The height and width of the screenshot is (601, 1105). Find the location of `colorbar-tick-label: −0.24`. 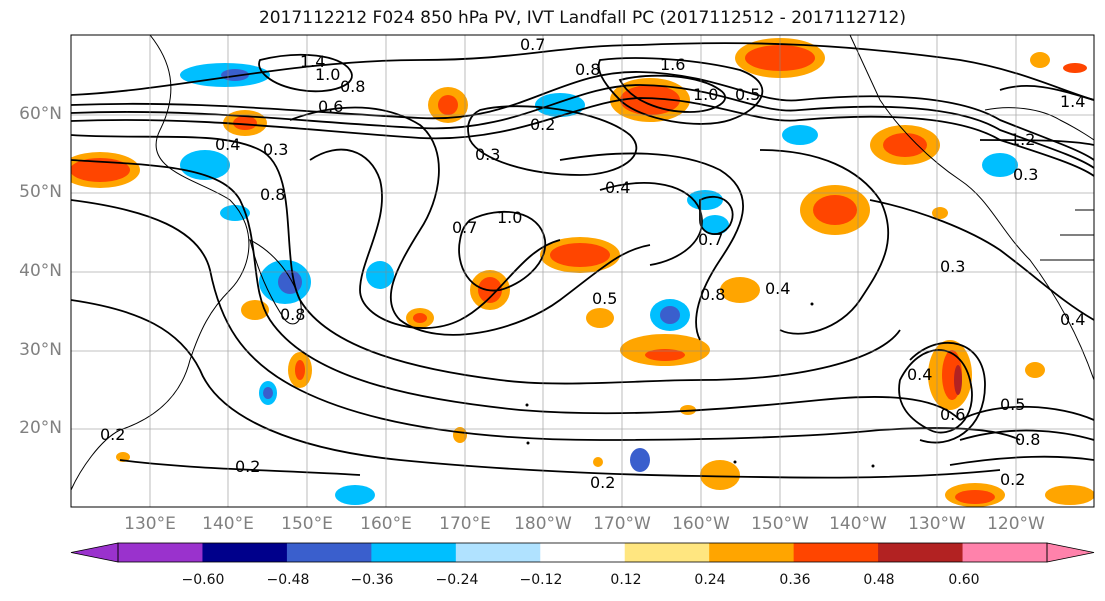

colorbar-tick-label: −0.24 is located at coordinates (457, 580).